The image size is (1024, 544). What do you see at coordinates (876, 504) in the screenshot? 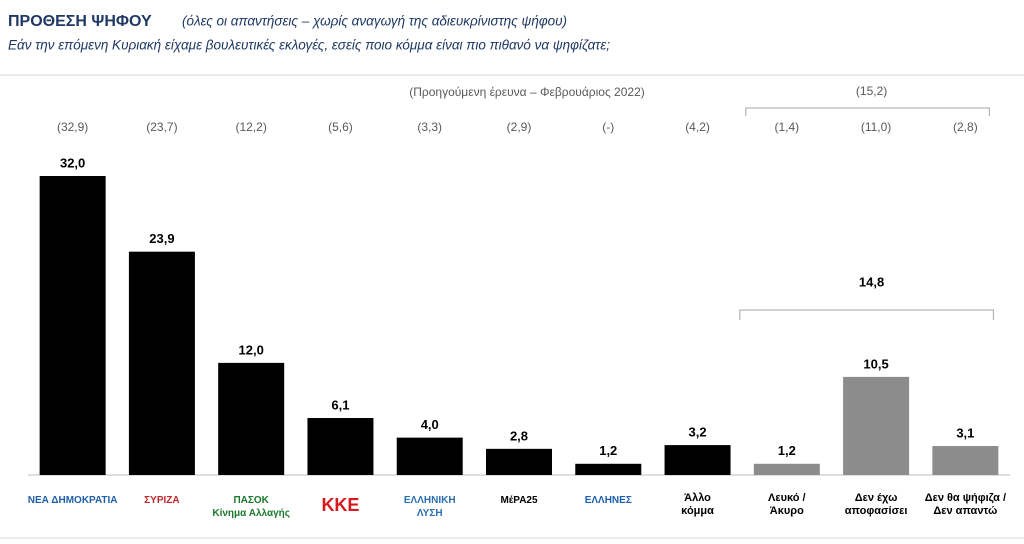
I see `category-label: Δεν έχω αποφασίσει` at bounding box center [876, 504].